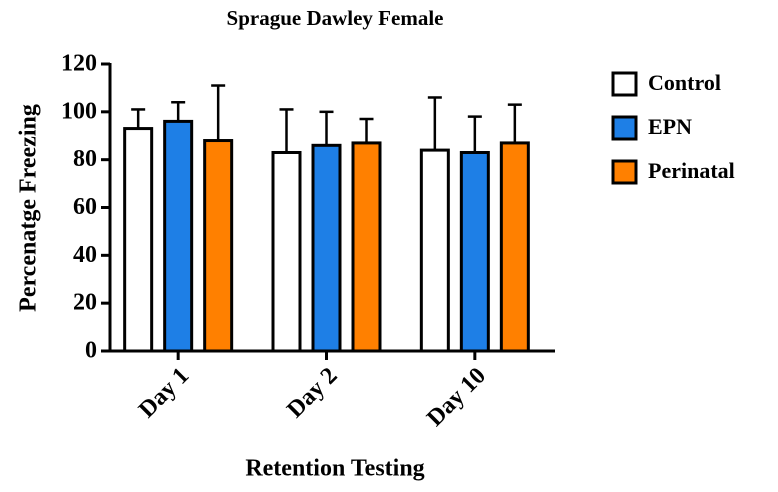 This screenshot has height=492, width=778. What do you see at coordinates (79, 64) in the screenshot?
I see `y-tick-label: 120` at bounding box center [79, 64].